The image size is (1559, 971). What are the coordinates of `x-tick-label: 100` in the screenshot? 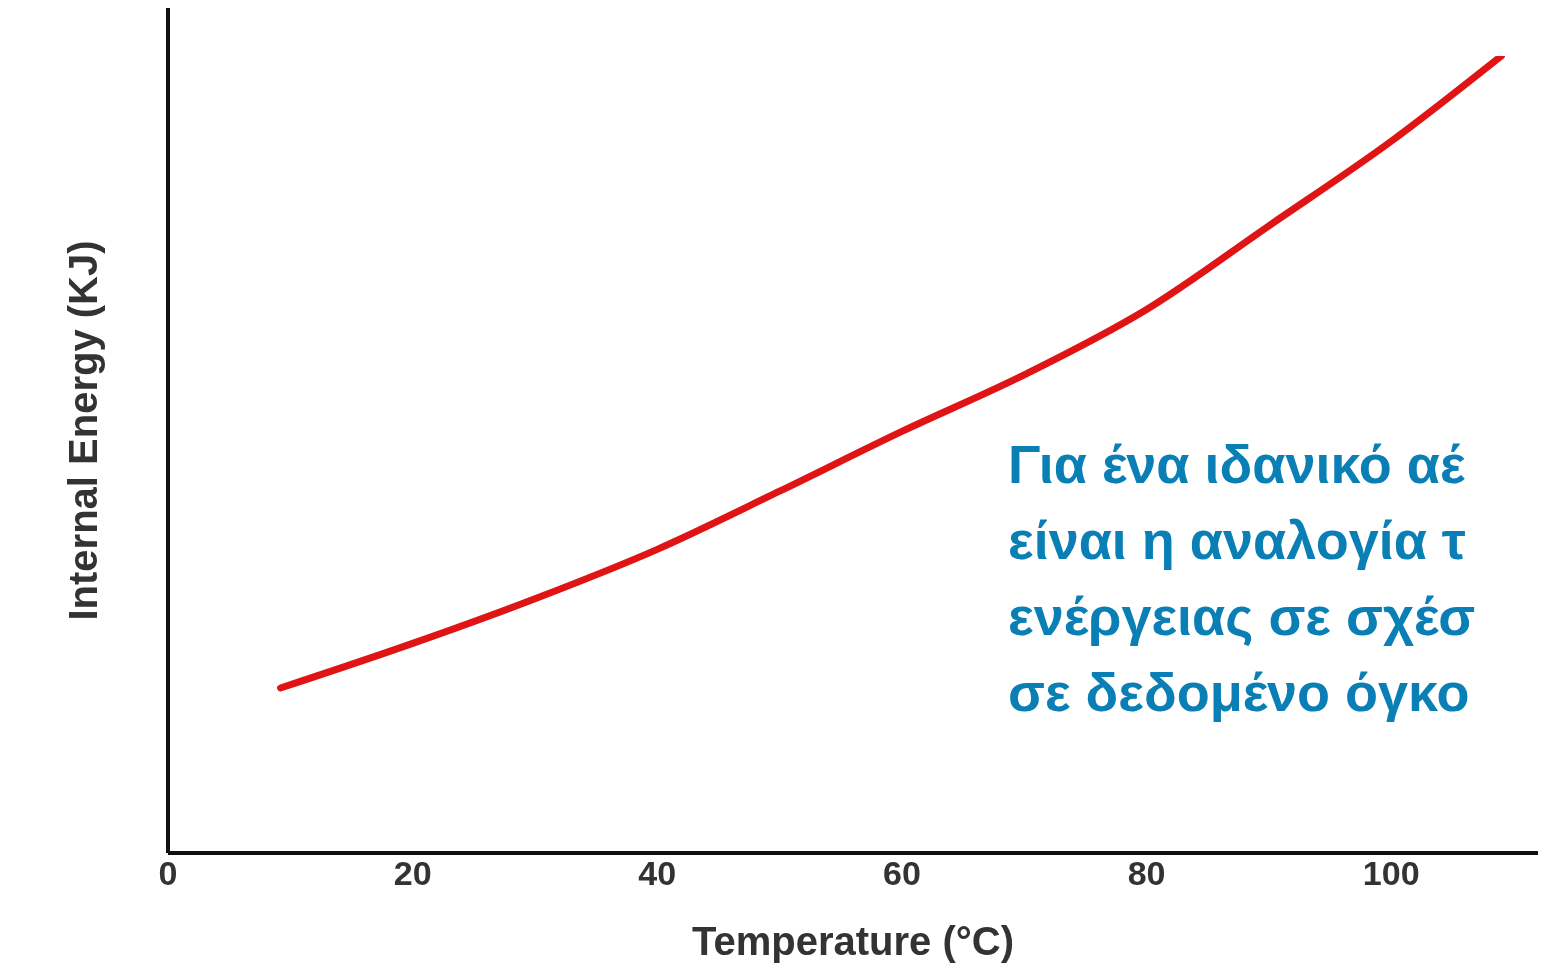 It's located at (1391, 873).